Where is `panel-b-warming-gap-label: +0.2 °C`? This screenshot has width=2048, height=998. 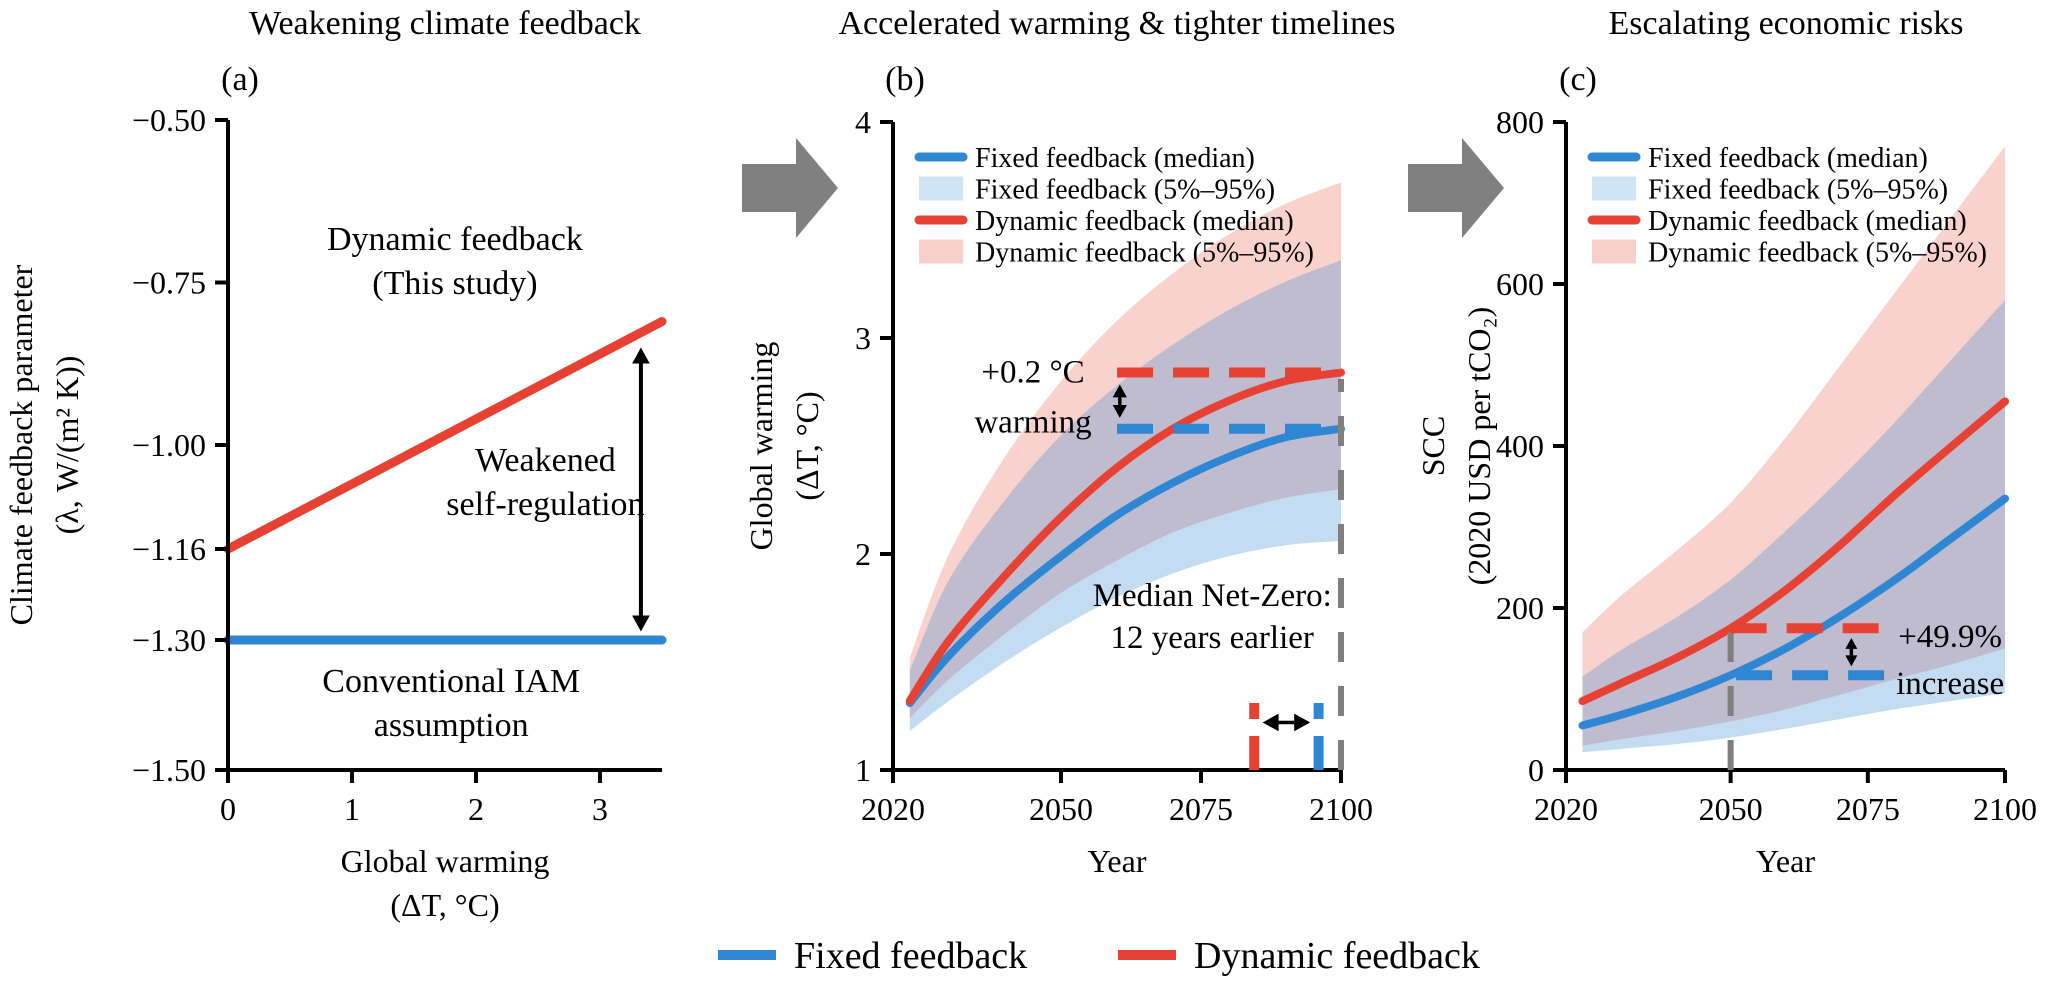
panel-b-warming-gap-label: +0.2 °C is located at coordinates (1032, 372).